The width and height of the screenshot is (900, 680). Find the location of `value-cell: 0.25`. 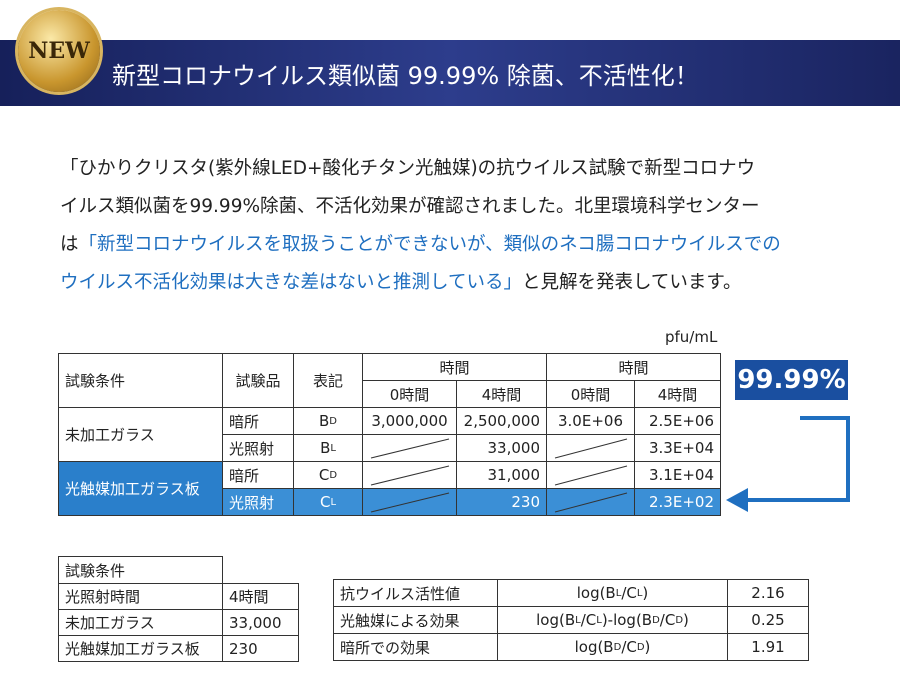

value-cell: 0.25 is located at coordinates (768, 620).